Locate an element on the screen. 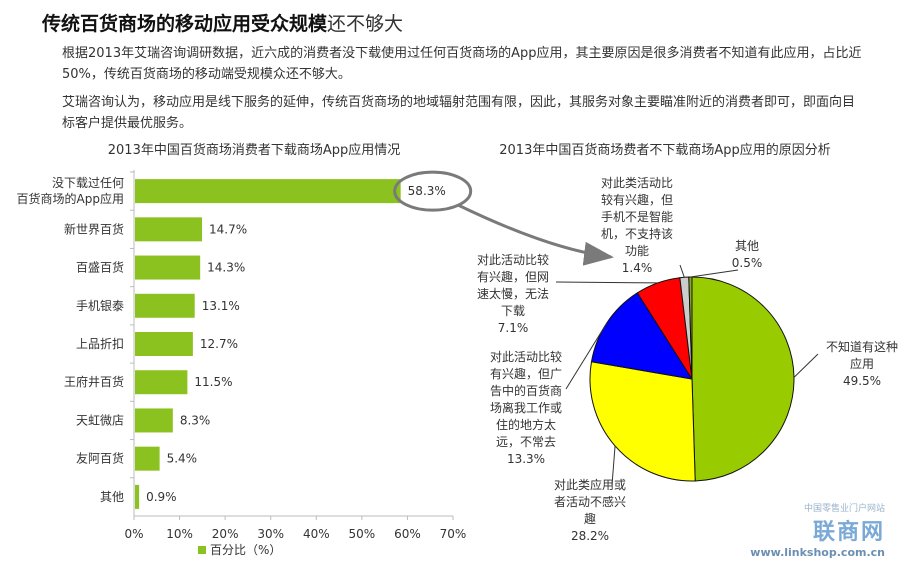 This screenshot has height=565, width=903. bar-value-label: 5.4% is located at coordinates (182, 459).